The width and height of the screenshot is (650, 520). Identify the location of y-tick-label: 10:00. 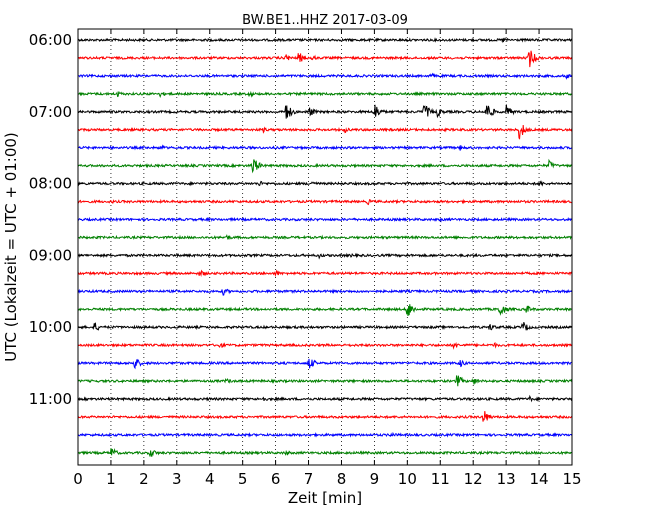
(50, 327).